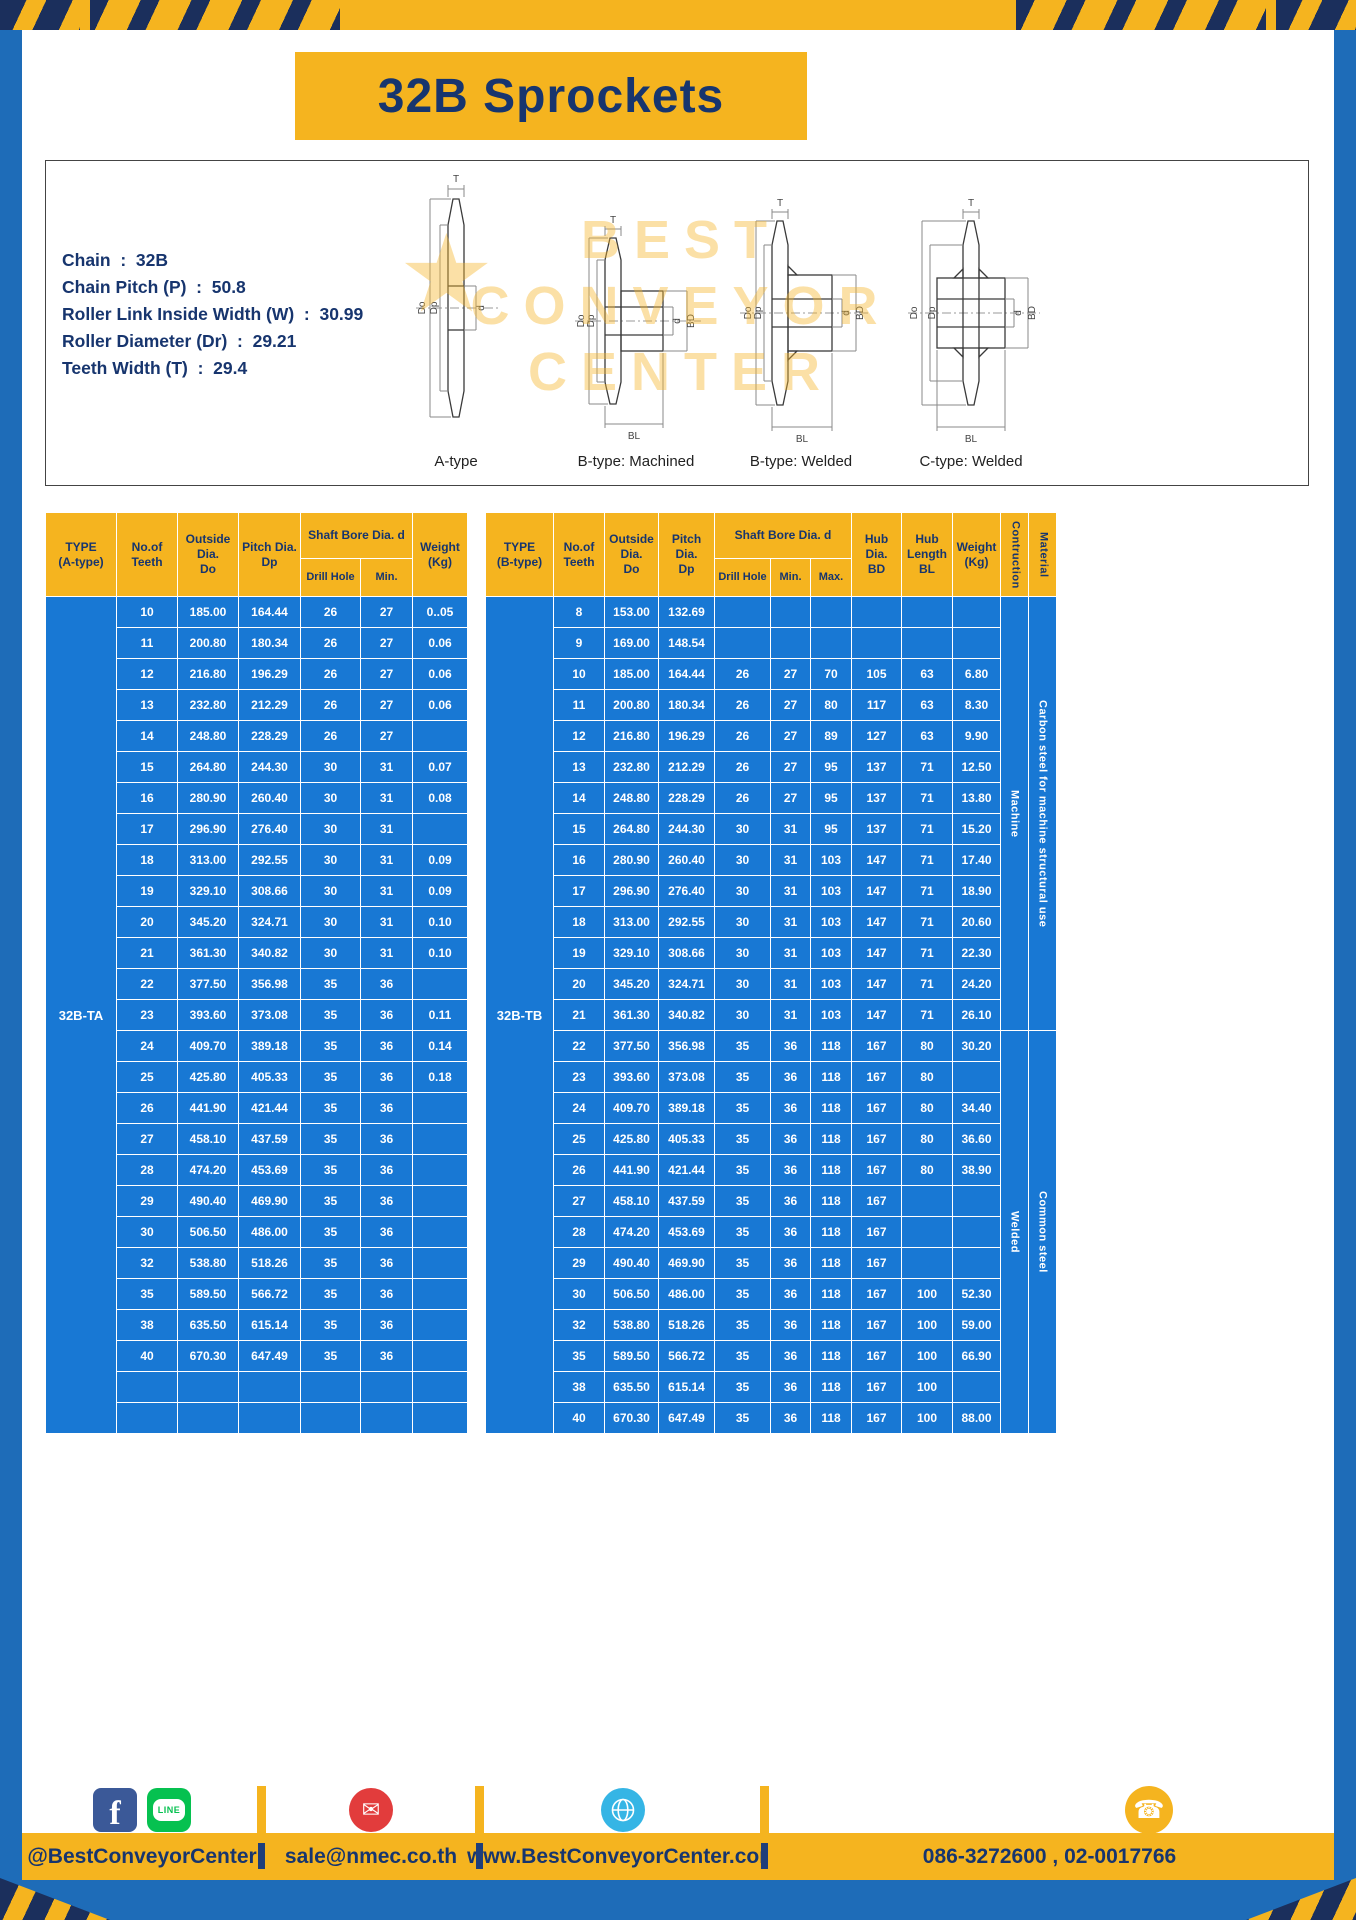 The width and height of the screenshot is (1356, 1920). What do you see at coordinates (269, 705) in the screenshot?
I see `table-a-cell: 212.29` at bounding box center [269, 705].